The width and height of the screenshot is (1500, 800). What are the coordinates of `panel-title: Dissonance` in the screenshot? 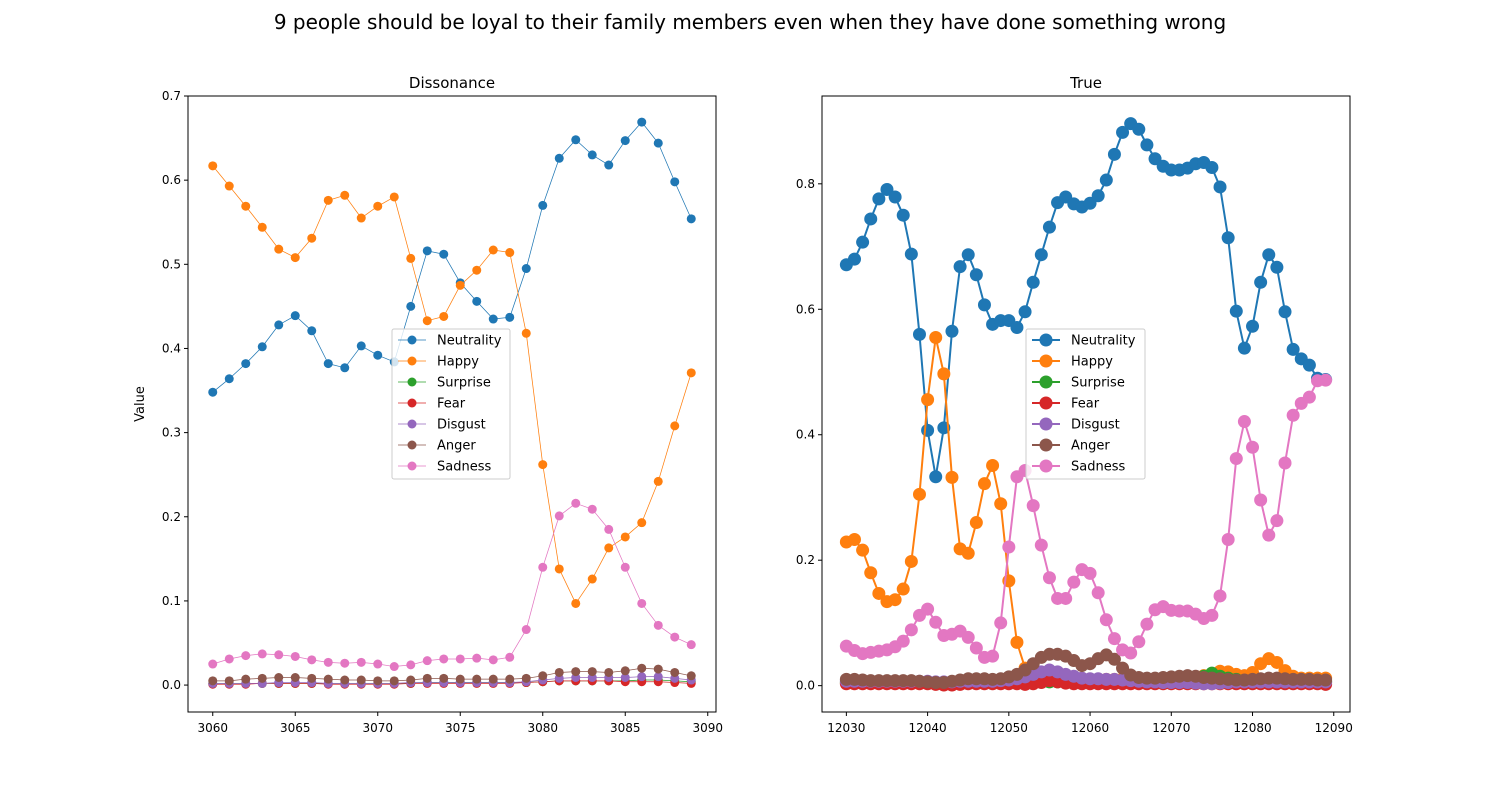 It's located at (452, 83).